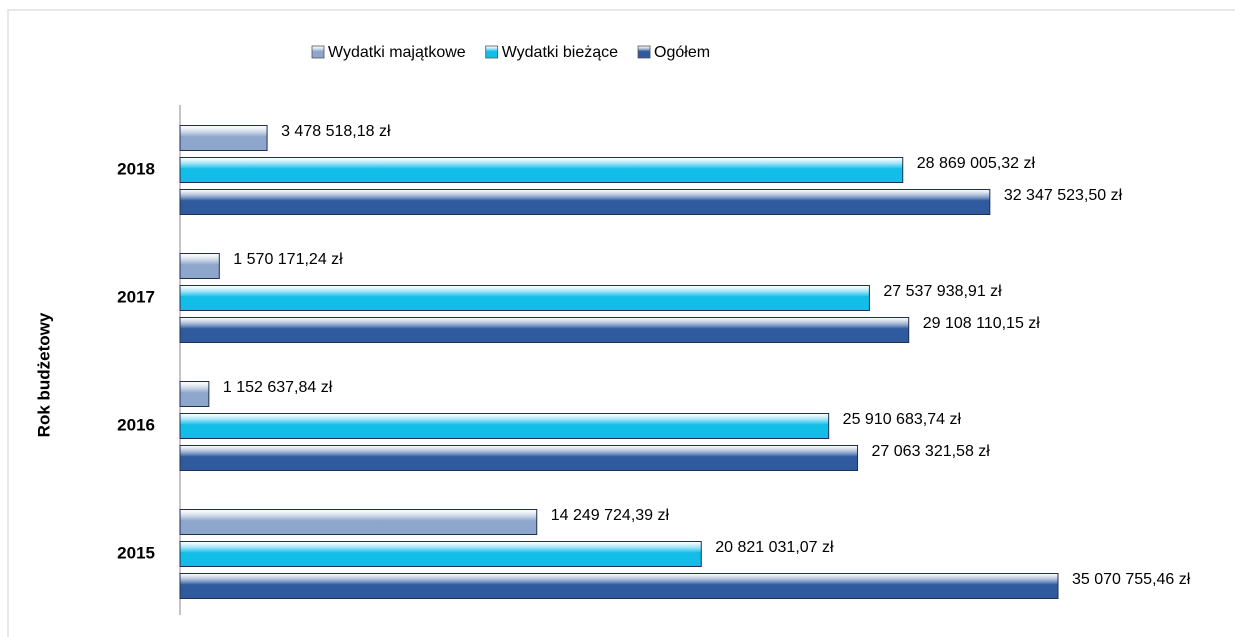 The image size is (1235, 637). What do you see at coordinates (902, 419) in the screenshot?
I see `value-label: 25 910 683,74 zł` at bounding box center [902, 419].